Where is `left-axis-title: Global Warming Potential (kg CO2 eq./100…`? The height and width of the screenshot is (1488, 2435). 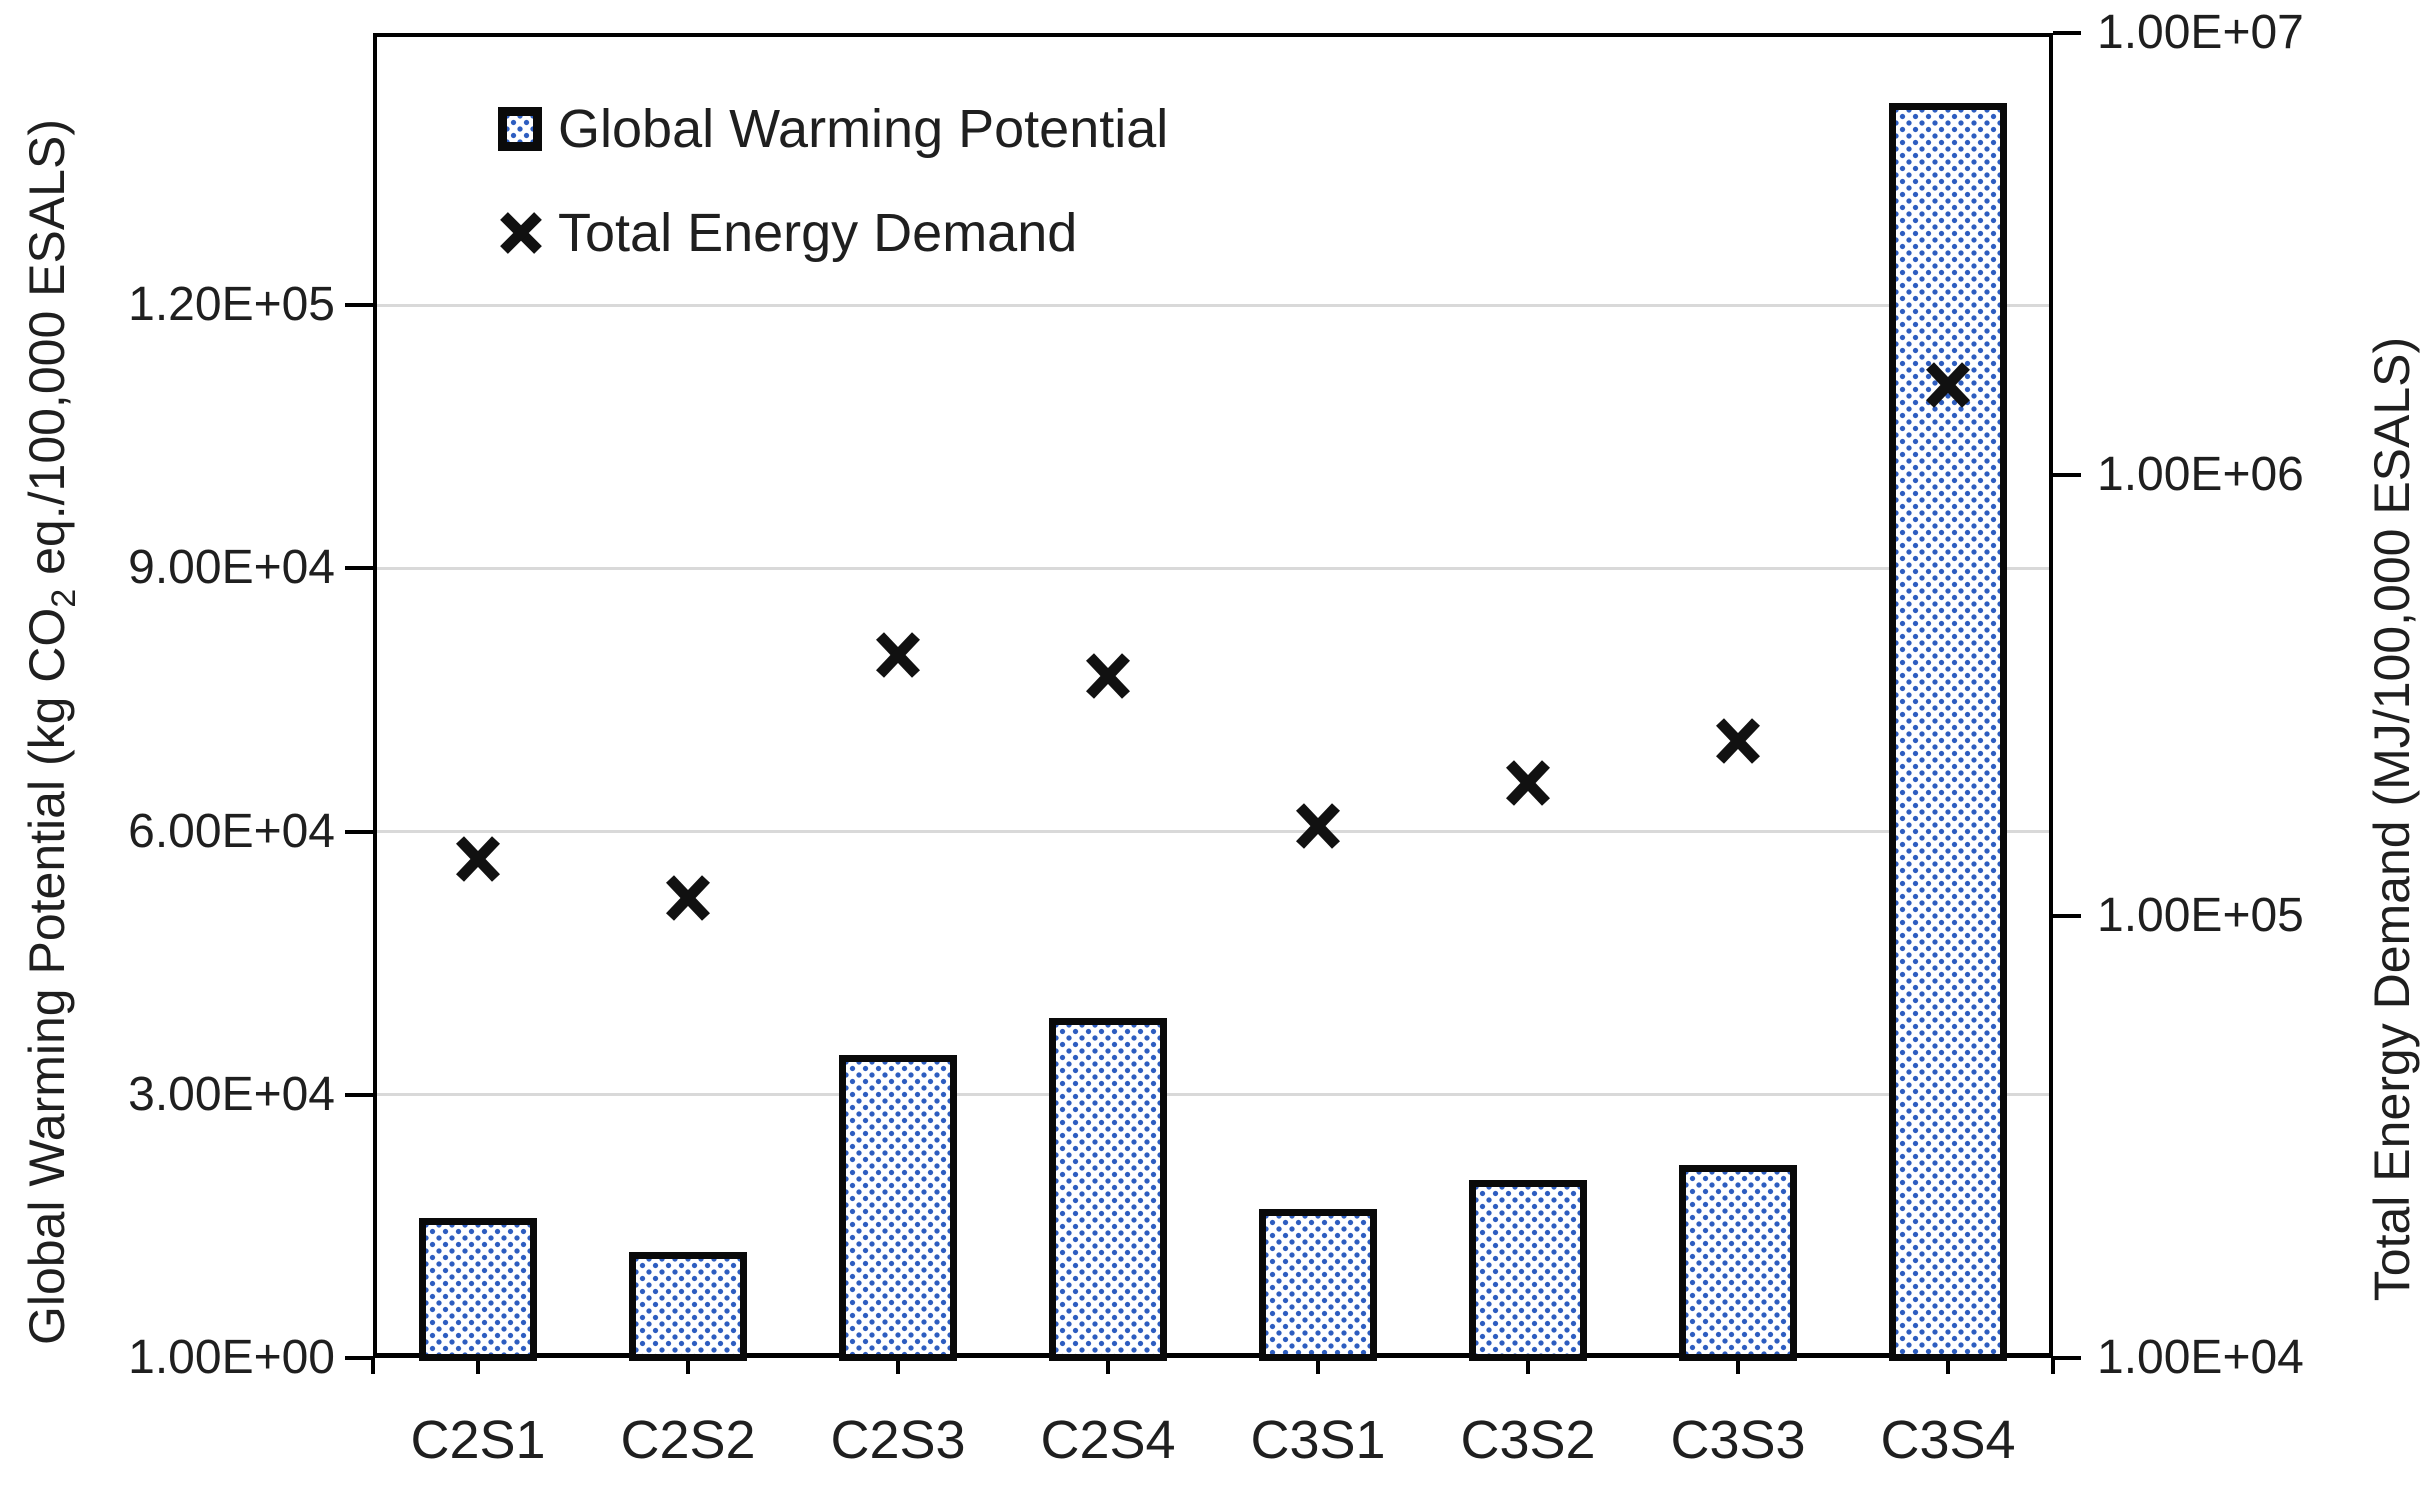
left-axis-title: Global Warming Potential (kg CO2 eq./100… is located at coordinates (49, 732).